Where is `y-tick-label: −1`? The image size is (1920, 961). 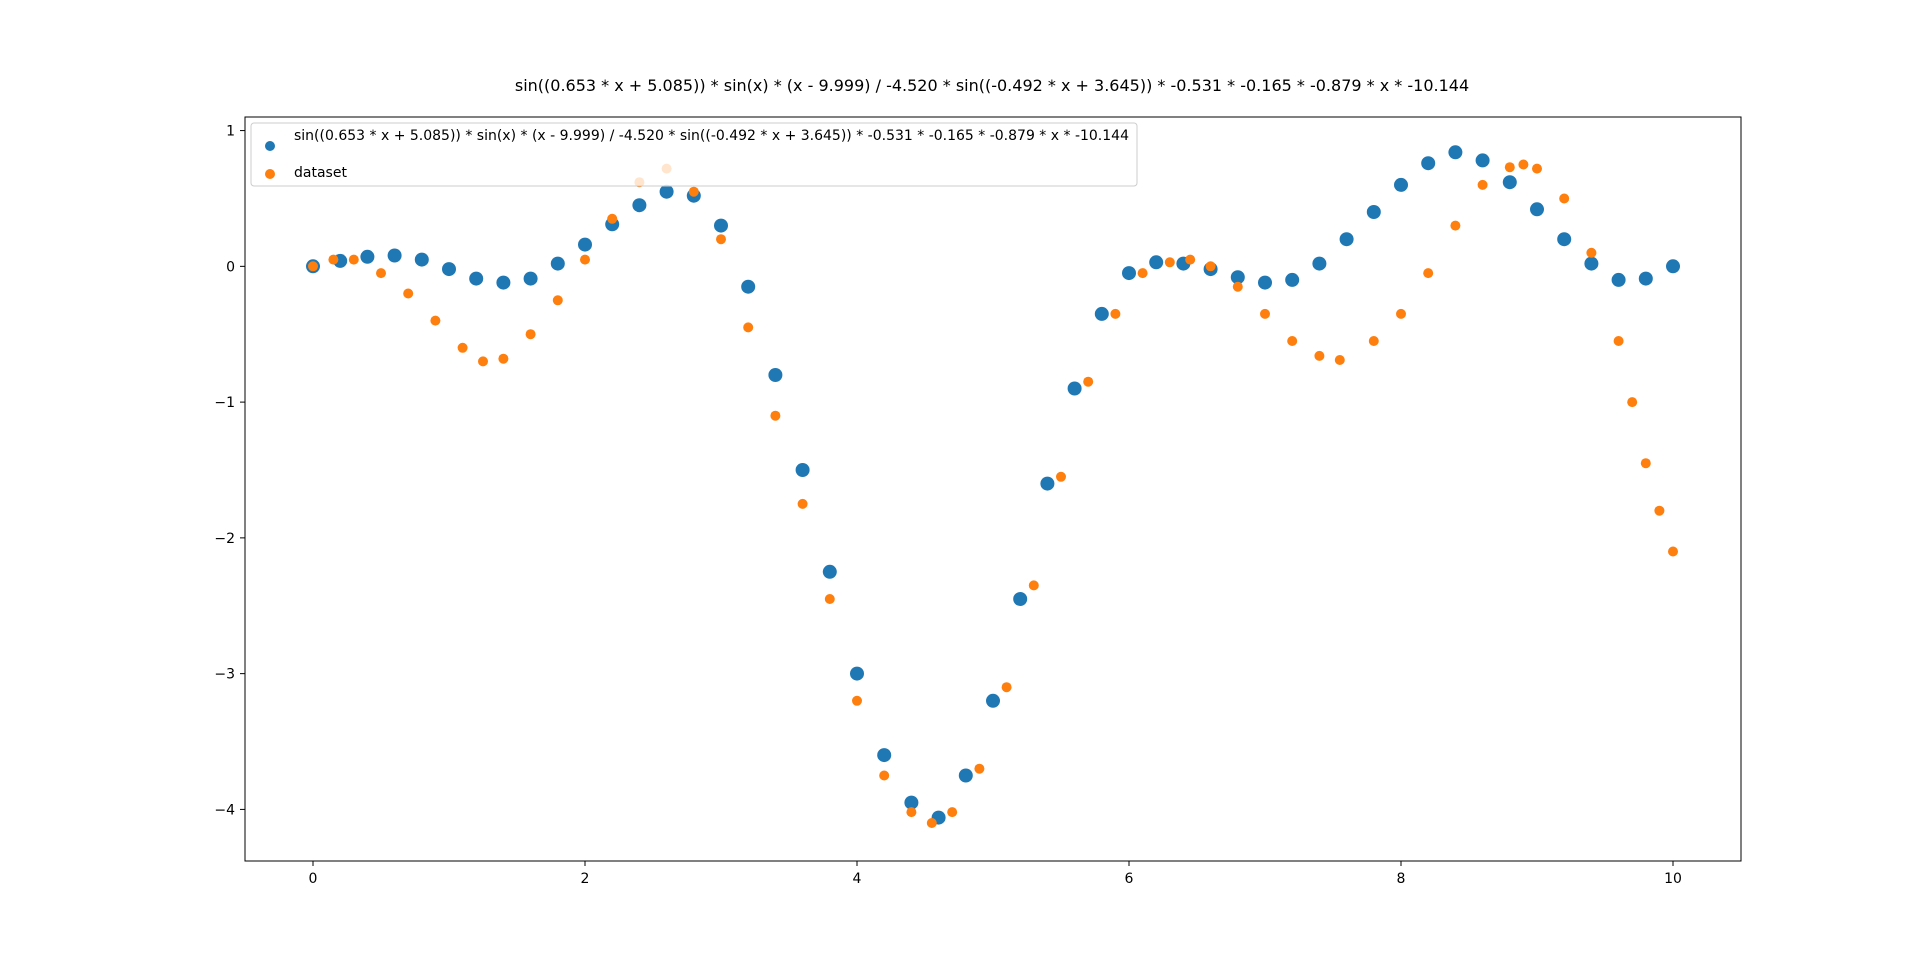
y-tick-label: −1 is located at coordinates (224, 403).